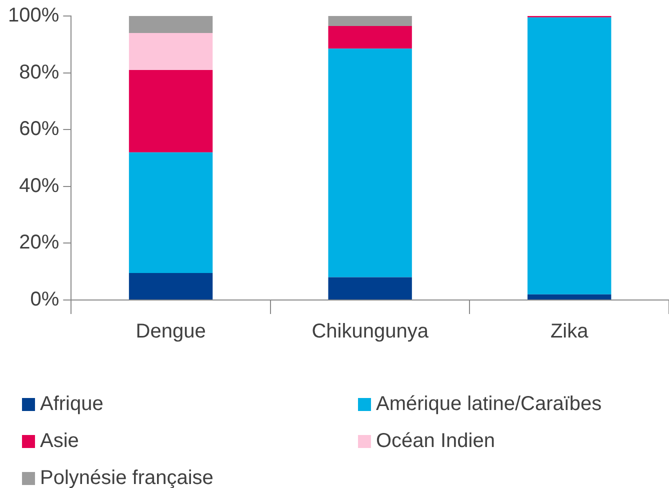  What do you see at coordinates (371, 331) in the screenshot?
I see `x-tick-label: Chikungunya` at bounding box center [371, 331].